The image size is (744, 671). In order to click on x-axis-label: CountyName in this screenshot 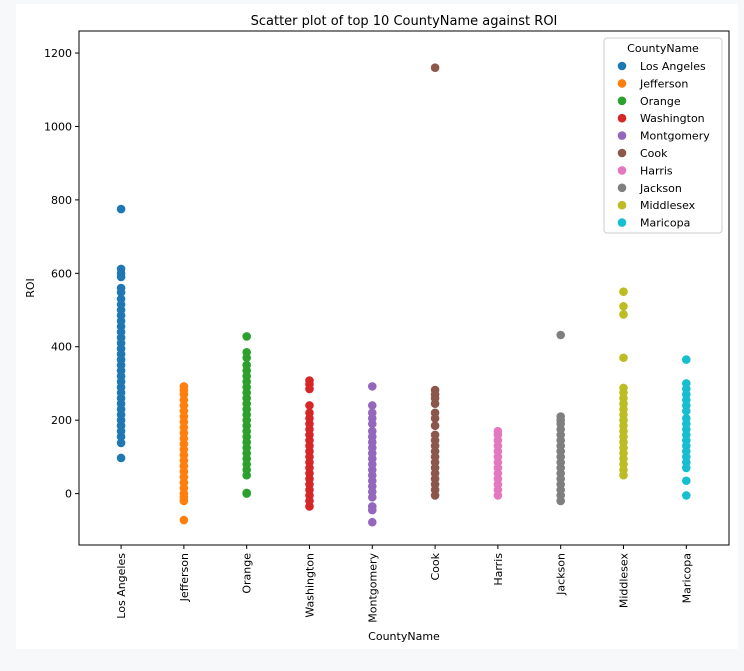, I will do `click(404, 636)`.